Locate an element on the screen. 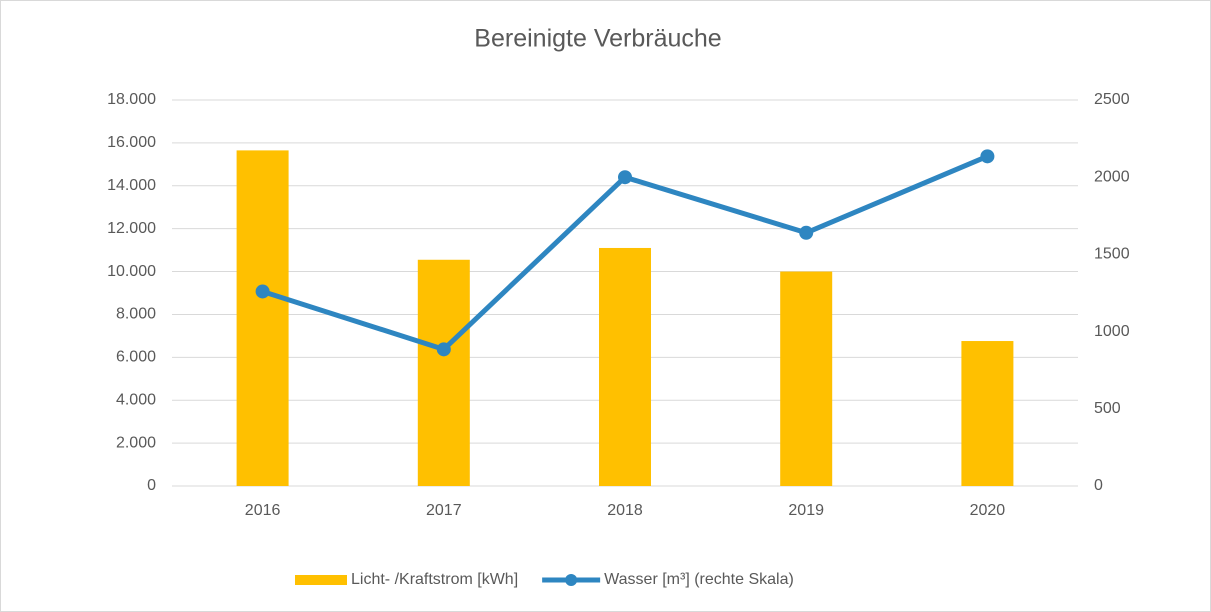  legend-label: Licht- /Kraftstrom [kWh] is located at coordinates (434, 579).